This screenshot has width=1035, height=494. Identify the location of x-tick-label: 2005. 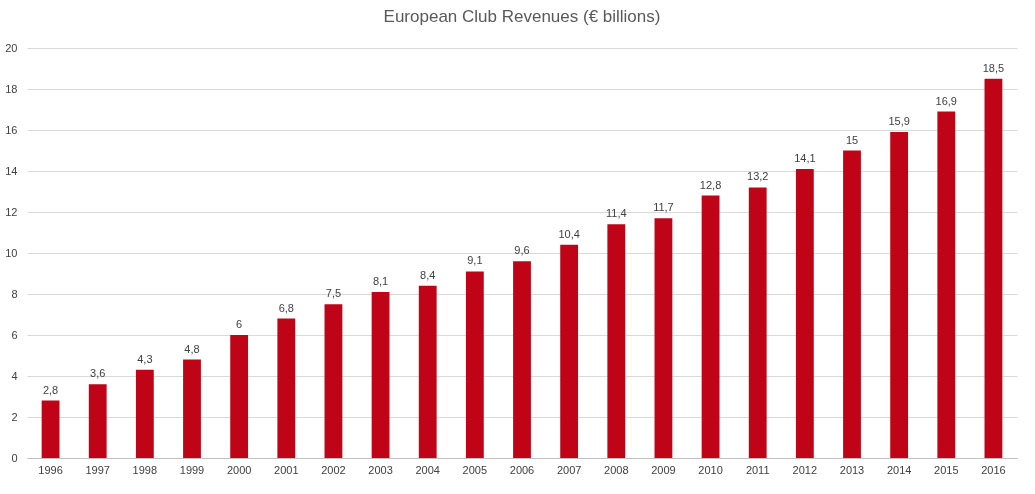
(475, 469).